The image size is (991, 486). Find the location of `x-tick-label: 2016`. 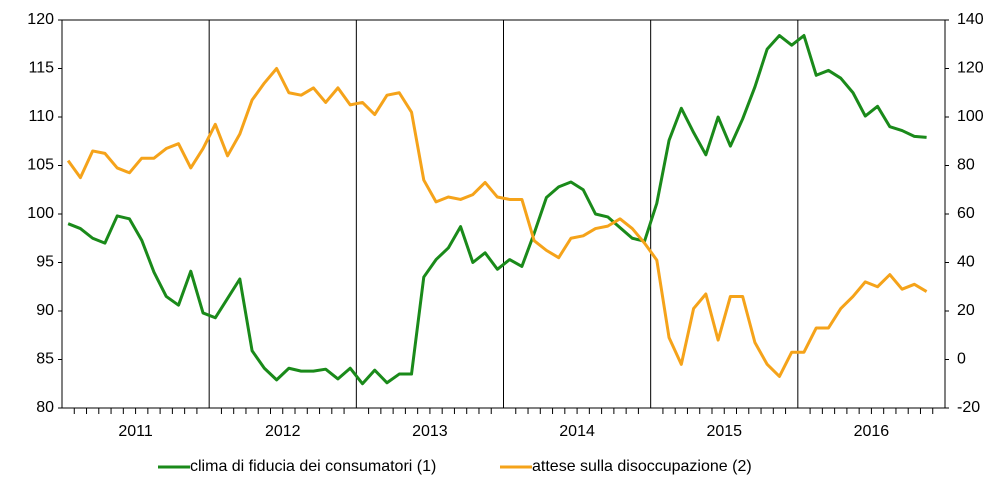

x-tick-label: 2016 is located at coordinates (872, 431).